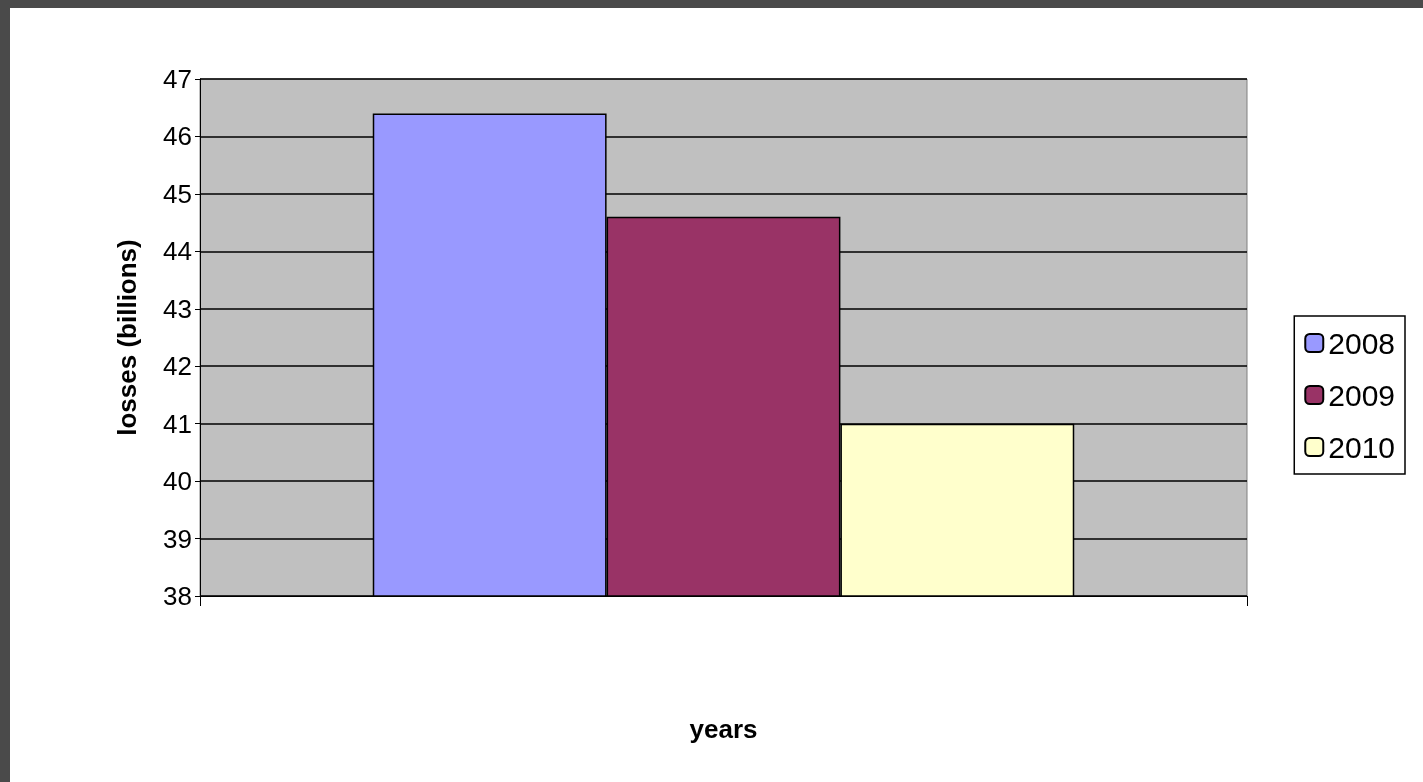 The width and height of the screenshot is (1423, 782). I want to click on y-tick-label: 47, so click(177, 79).